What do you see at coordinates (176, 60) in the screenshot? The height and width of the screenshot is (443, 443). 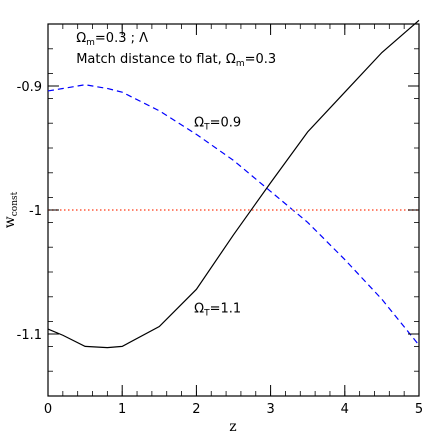 I see `annotation-match-distance: Match distance to flat, Ωm=0.3` at bounding box center [176, 60].